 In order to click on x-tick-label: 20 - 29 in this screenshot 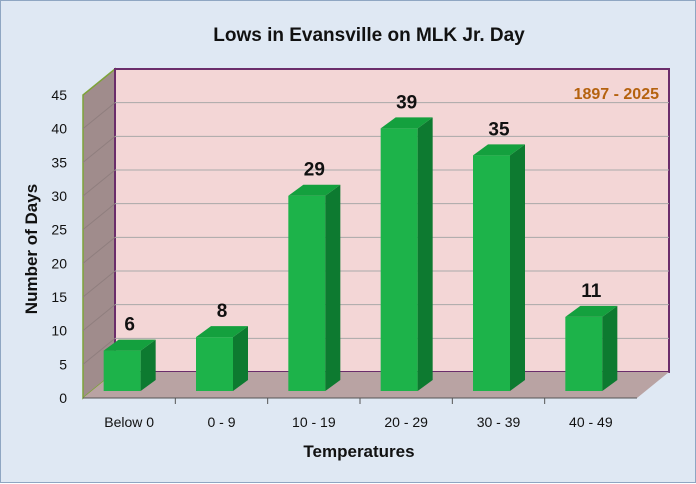, I will do `click(406, 422)`.